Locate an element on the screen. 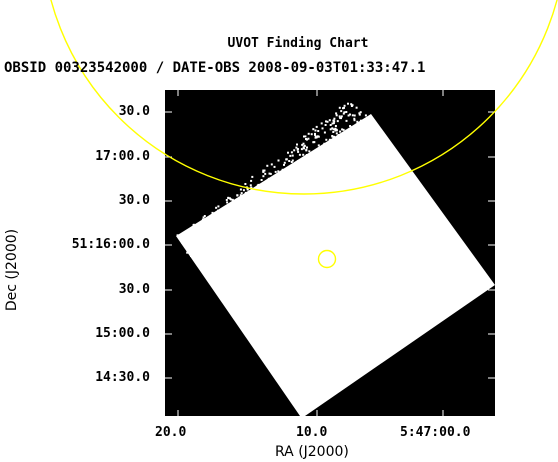 Image resolution: width=558 pixels, height=462 pixels. y-tick-label: 17:00.0 is located at coordinates (122, 156).